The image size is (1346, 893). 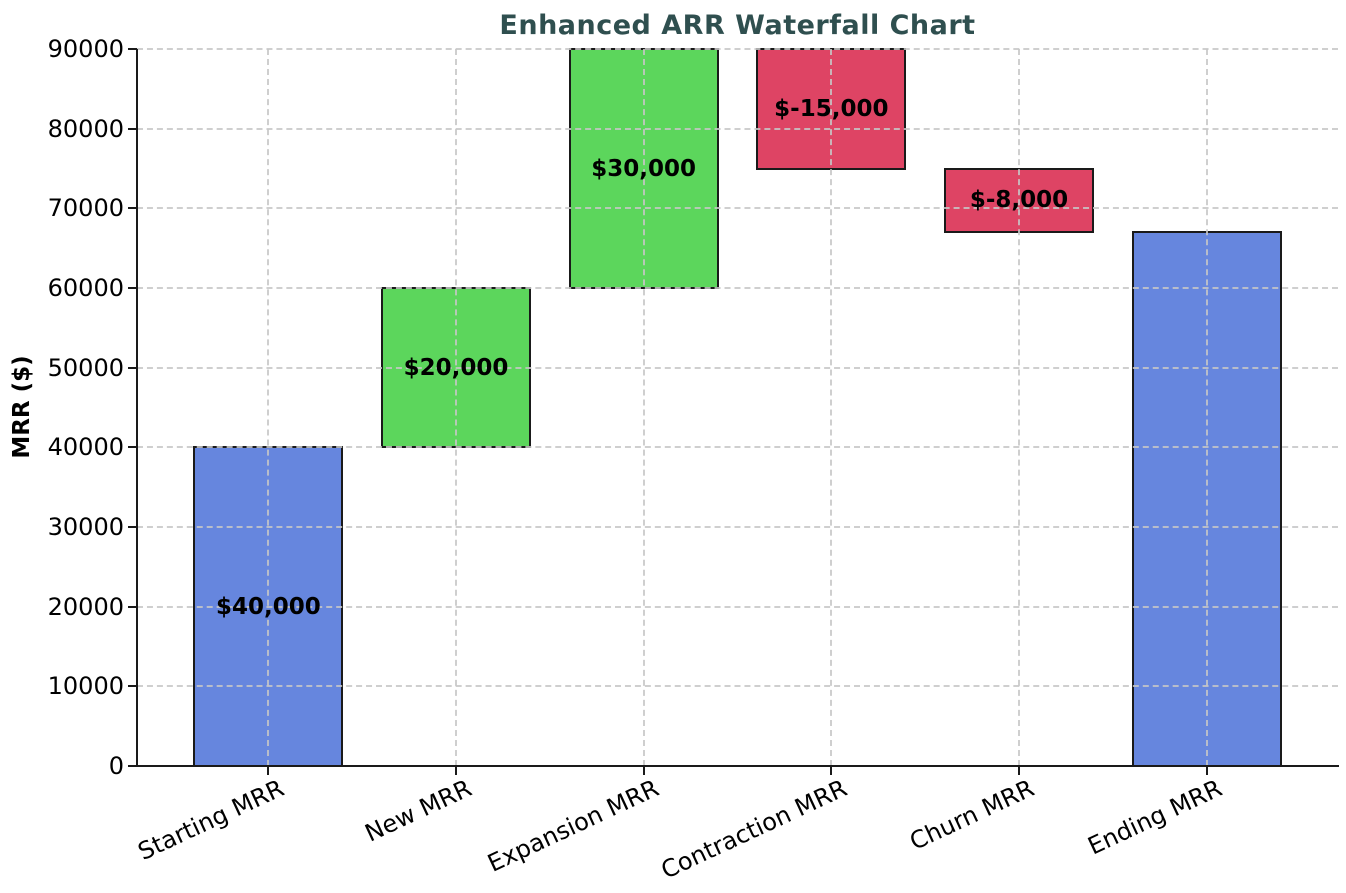 I want to click on y-axis-spine, so click(x=137, y=407).